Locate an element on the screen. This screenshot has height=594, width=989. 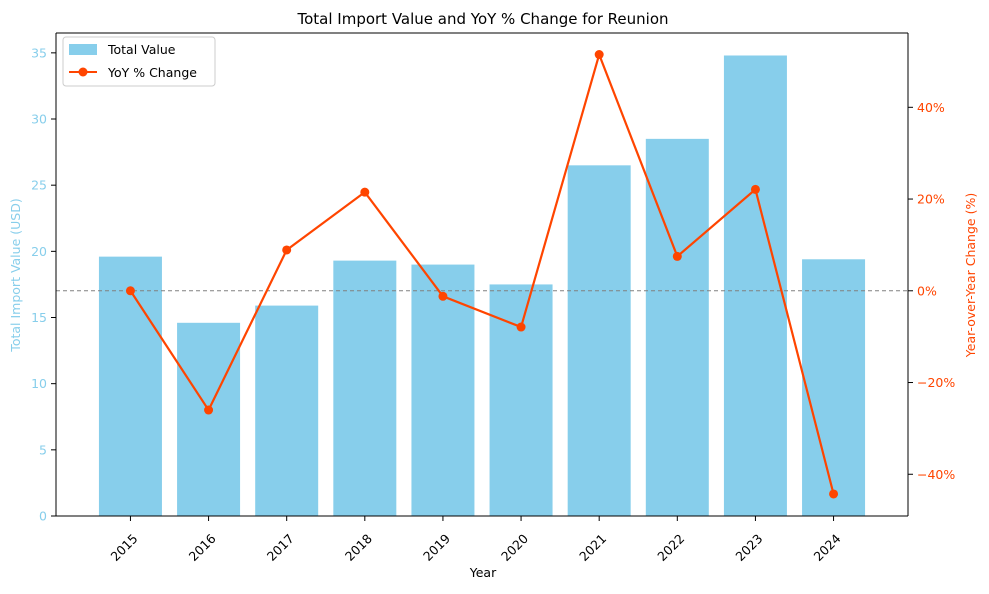
left-y-tick-label-25: 25 is located at coordinates (39, 185).